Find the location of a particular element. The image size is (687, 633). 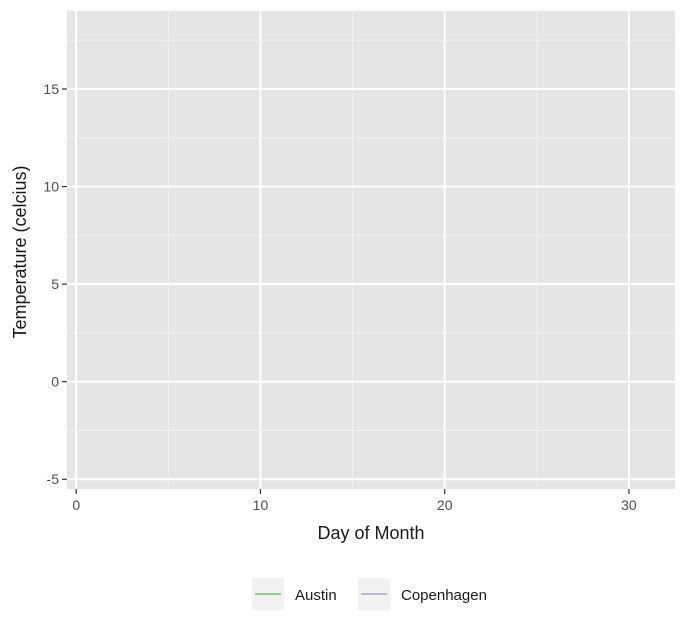

legend-label: Austin is located at coordinates (316, 595).